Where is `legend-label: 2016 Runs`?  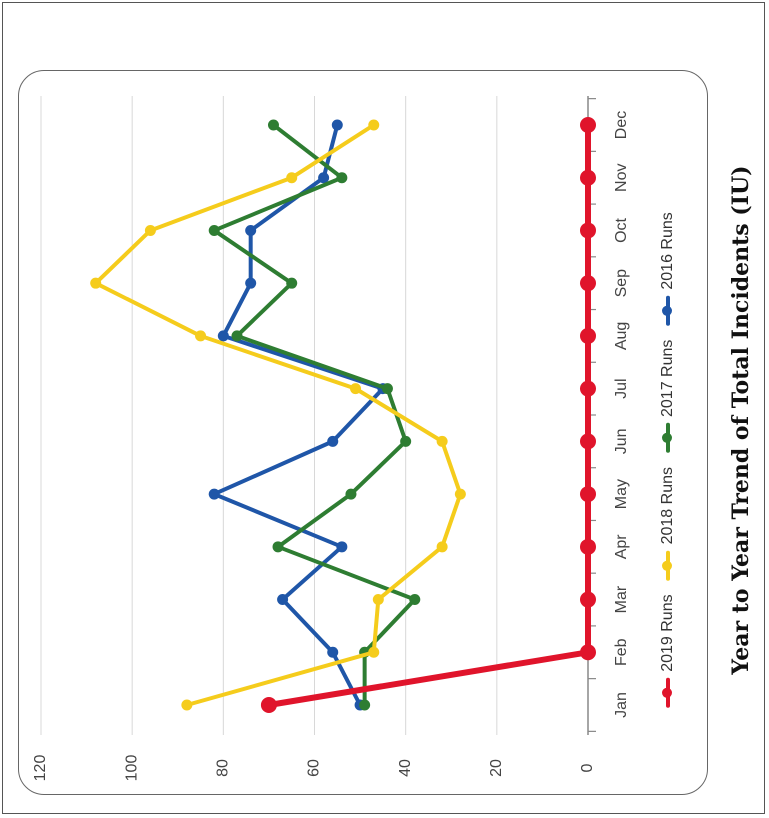
legend-label: 2016 Runs is located at coordinates (667, 251).